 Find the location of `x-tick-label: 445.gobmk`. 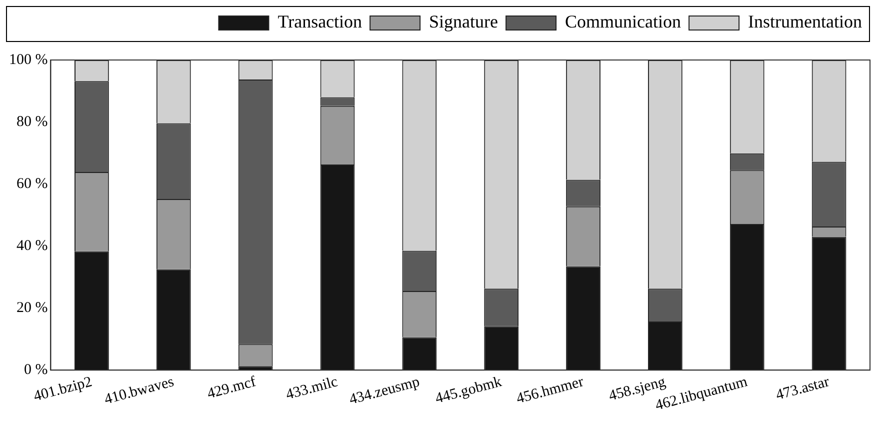

x-tick-label: 445.gobmk is located at coordinates (469, 391).